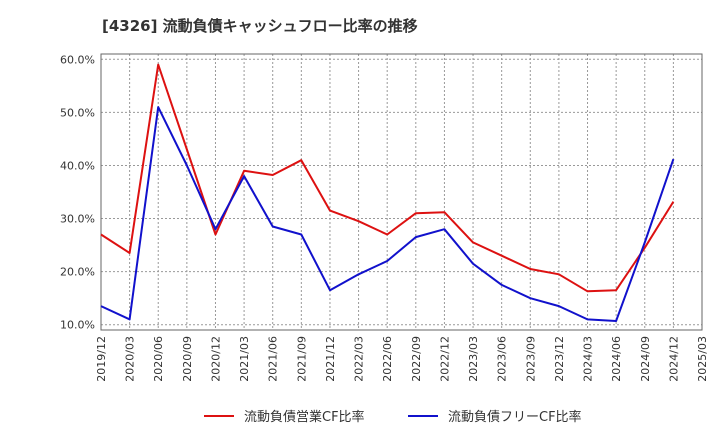 The height and width of the screenshot is (440, 720). I want to click on x-tick-label: 2020/09, so click(187, 359).